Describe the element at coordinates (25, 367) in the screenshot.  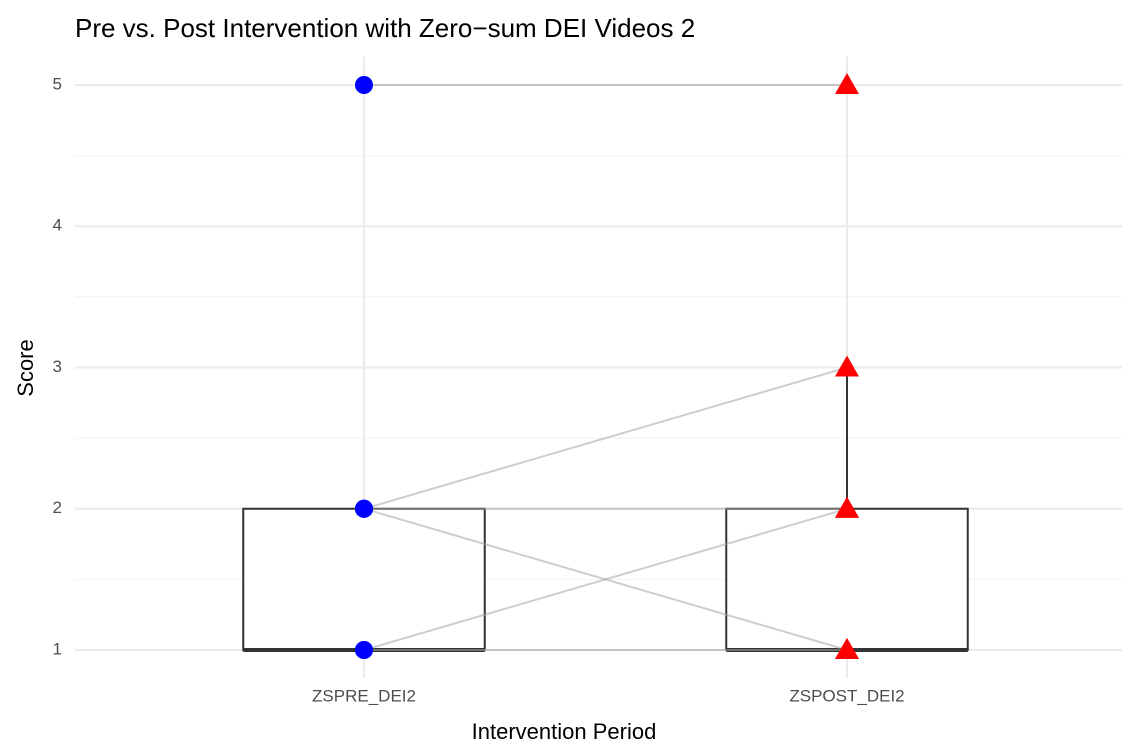
I see `y-axis-title: Score` at that location.